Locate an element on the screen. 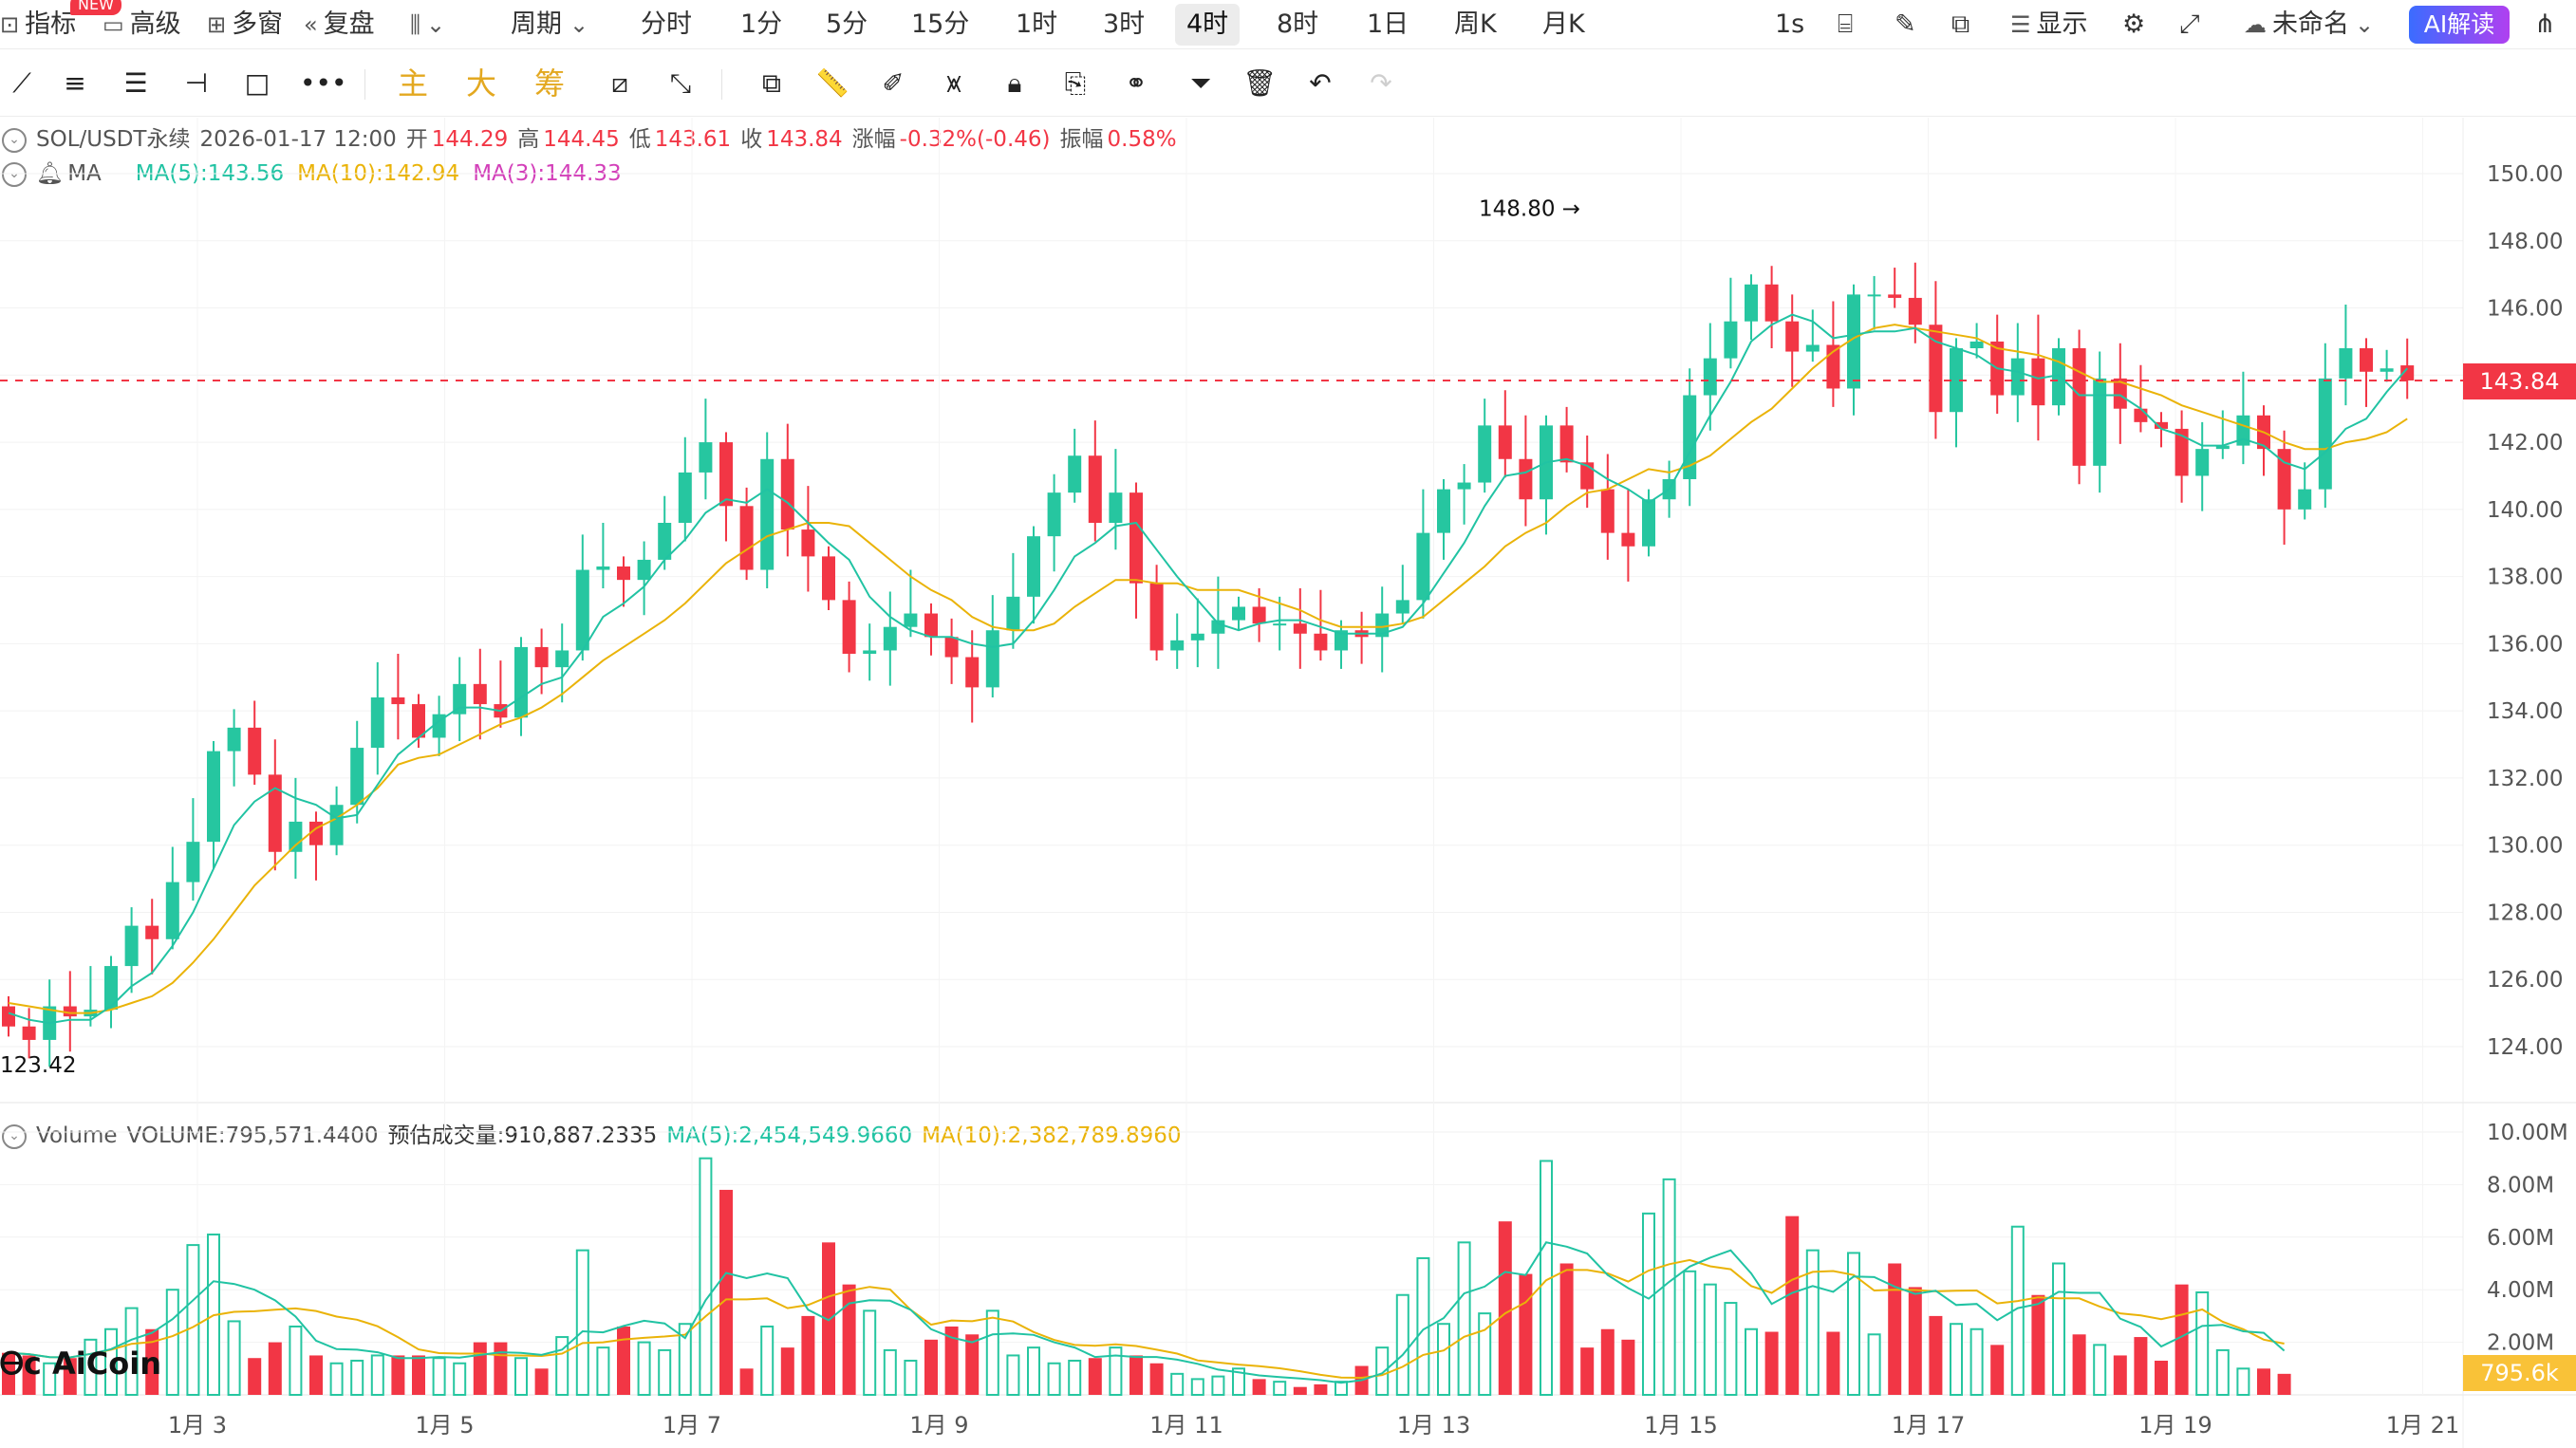 The height and width of the screenshot is (1448, 2576). horizontal-ray-icon: ⊣ is located at coordinates (196, 83).